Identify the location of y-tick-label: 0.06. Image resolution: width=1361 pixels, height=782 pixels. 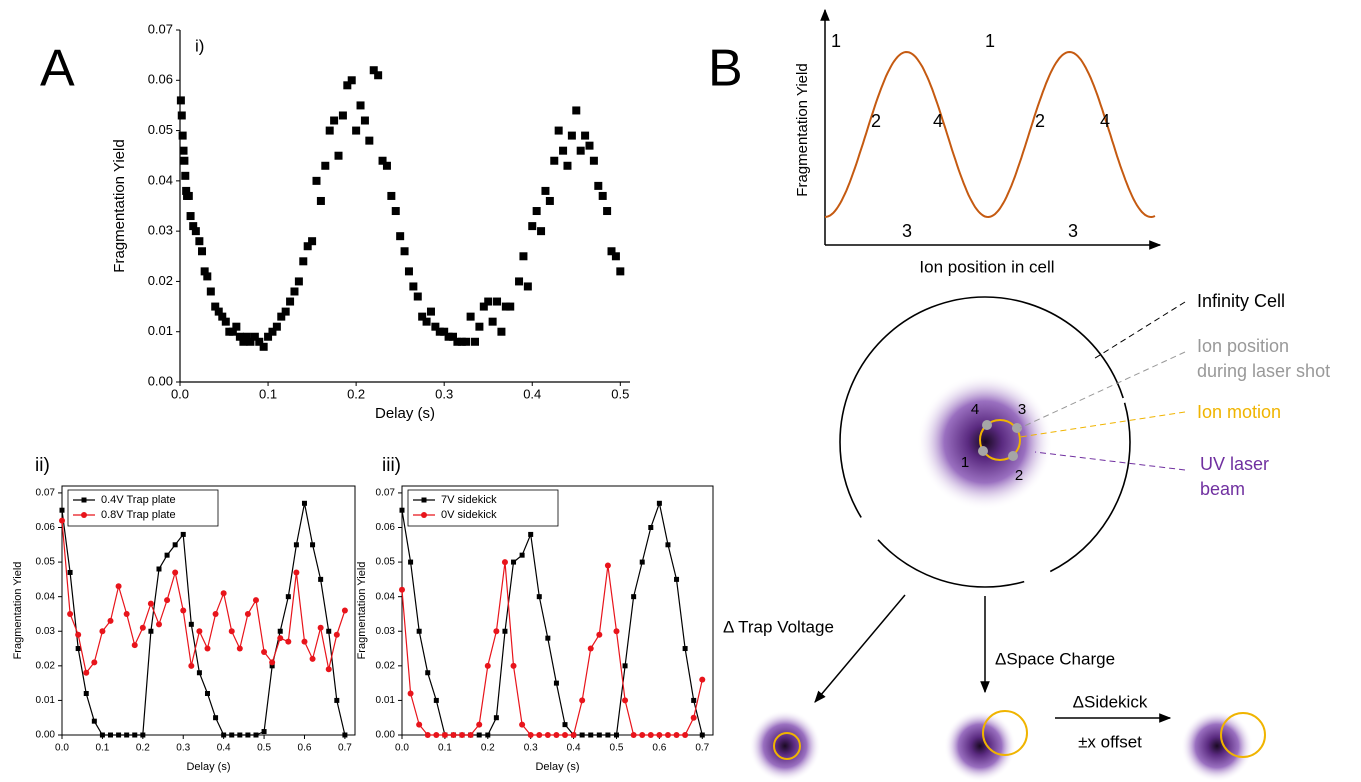
(386, 527).